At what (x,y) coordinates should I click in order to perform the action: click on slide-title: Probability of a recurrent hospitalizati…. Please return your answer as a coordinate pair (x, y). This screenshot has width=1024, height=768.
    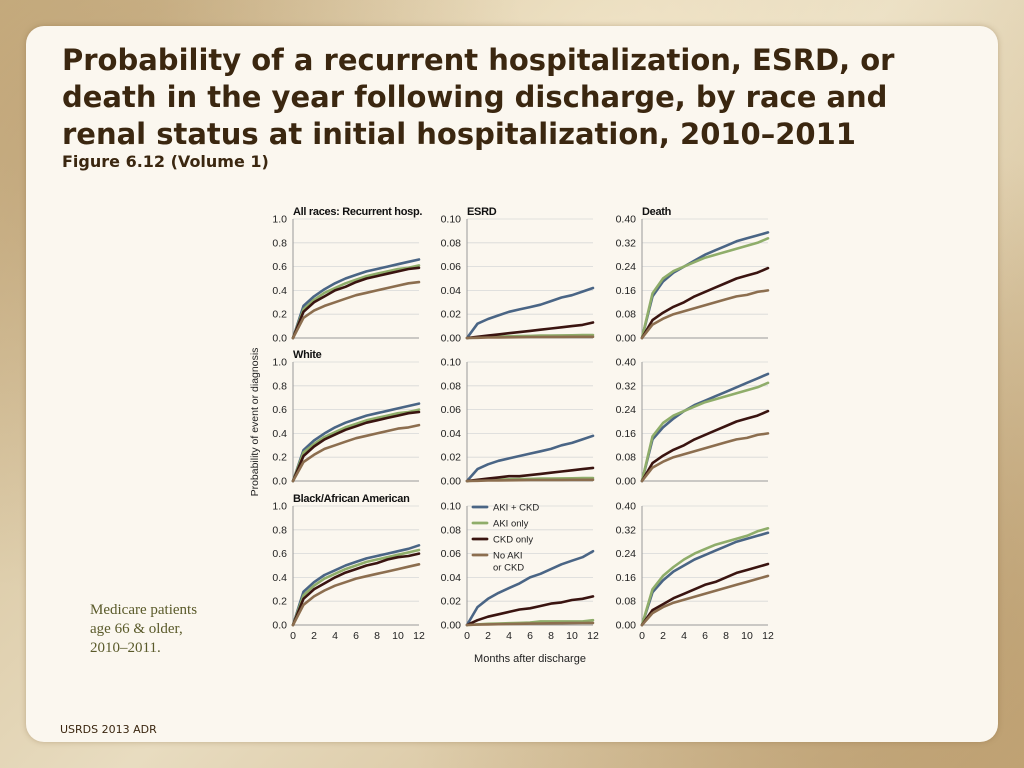
    Looking at the image, I should click on (478, 97).